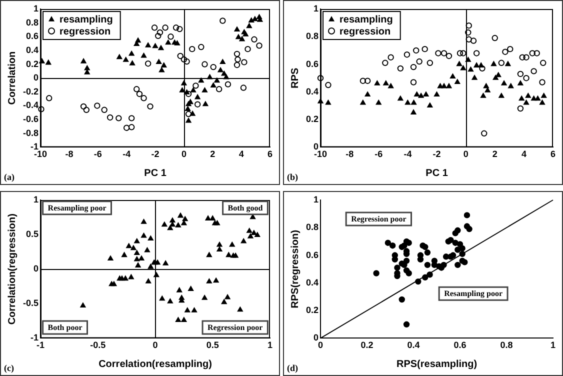 This screenshot has height=376, width=563. I want to click on y-tick-label: -0.2, so click(30, 91).